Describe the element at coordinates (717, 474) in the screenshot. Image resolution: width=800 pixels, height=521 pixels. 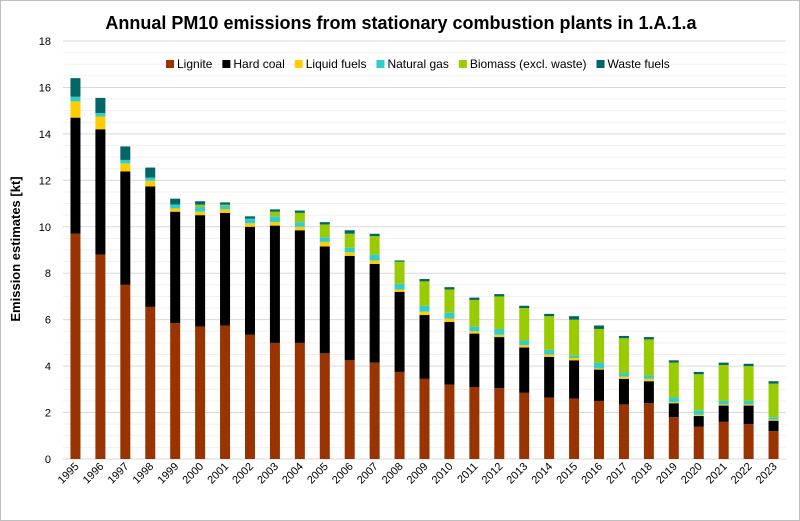
I see `x-tick-label: 2021` at that location.